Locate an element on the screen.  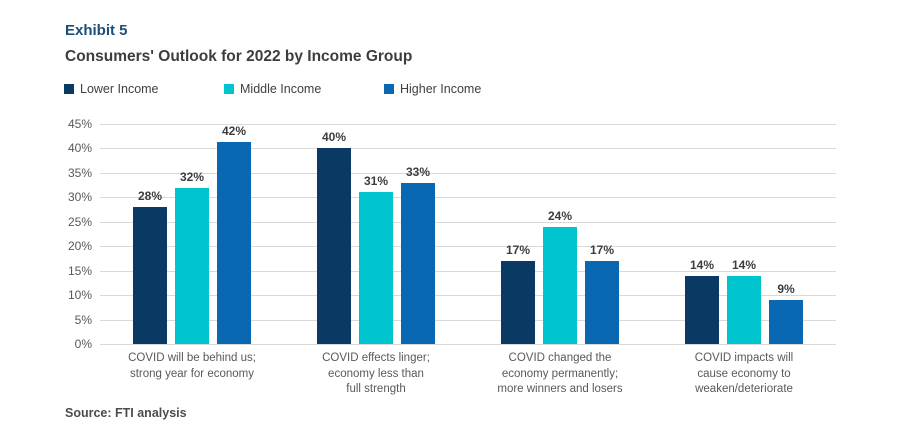
bar-value-label: 32% is located at coordinates (192, 176).